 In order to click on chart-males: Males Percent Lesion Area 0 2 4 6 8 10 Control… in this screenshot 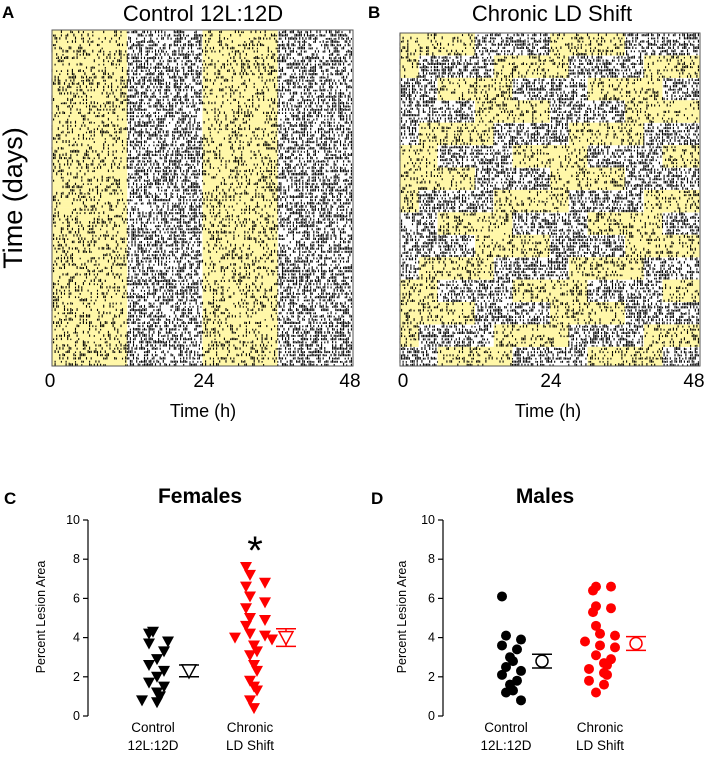, I will do `click(520, 619)`.